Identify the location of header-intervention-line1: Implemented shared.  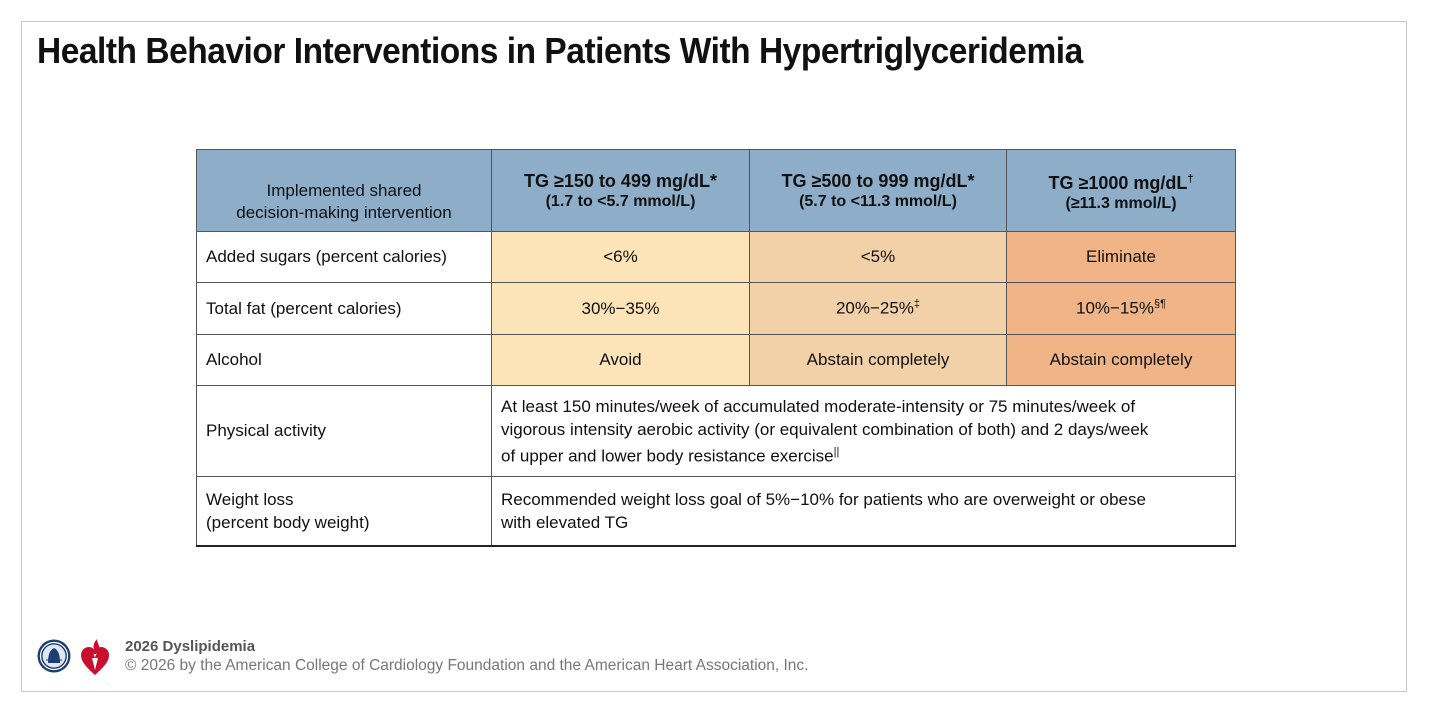
(344, 190).